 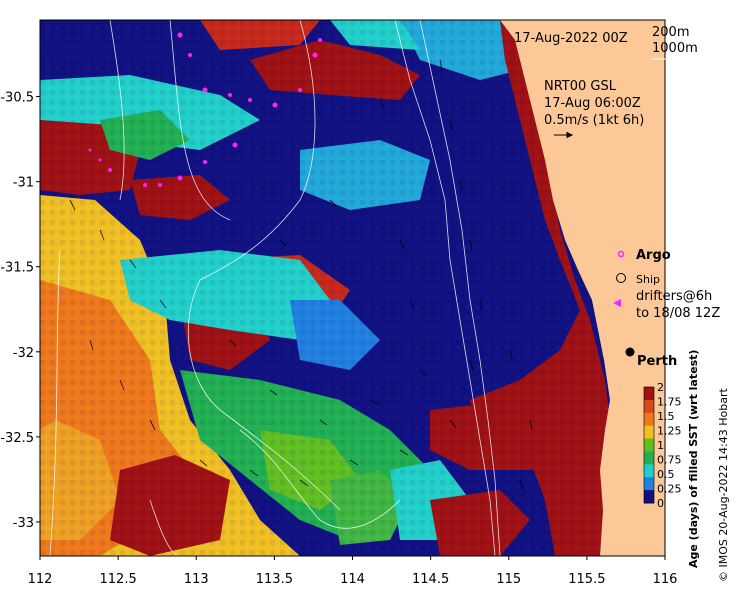 I want to click on colorbar-tick-label: 1.25, so click(x=669, y=431).